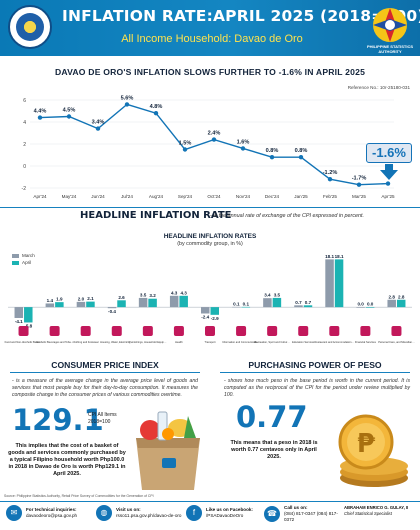 This screenshot has width=420, height=530. What do you see at coordinates (229, 509) in the screenshot?
I see `footer-fb-label: Like us on Facebook:` at bounding box center [229, 509].